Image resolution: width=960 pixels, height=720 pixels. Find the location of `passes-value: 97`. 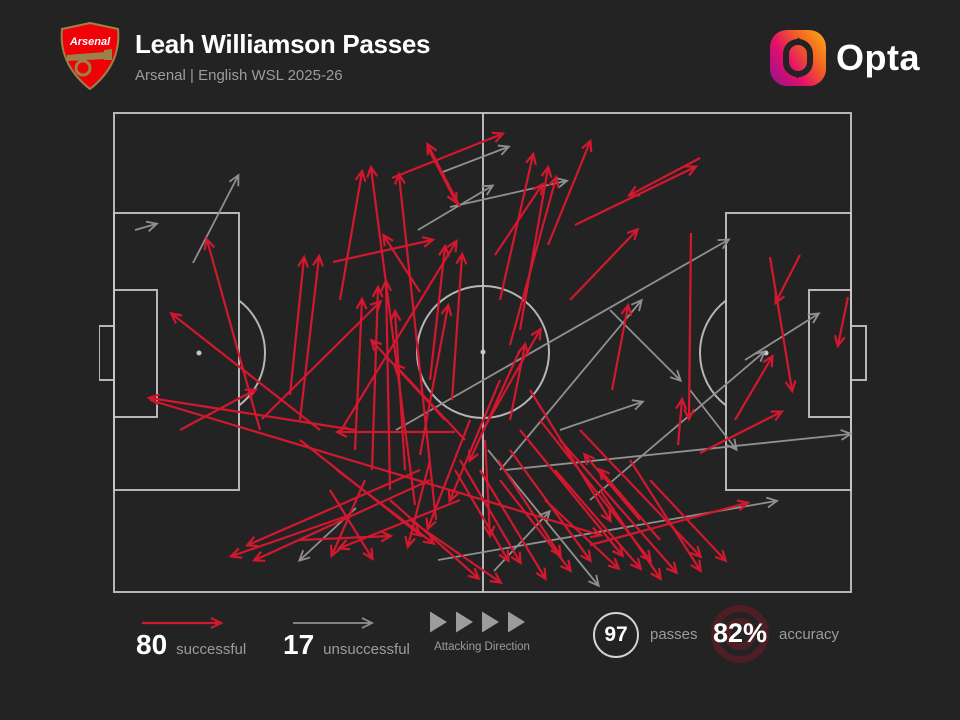

passes-value: 97 is located at coordinates (616, 634).